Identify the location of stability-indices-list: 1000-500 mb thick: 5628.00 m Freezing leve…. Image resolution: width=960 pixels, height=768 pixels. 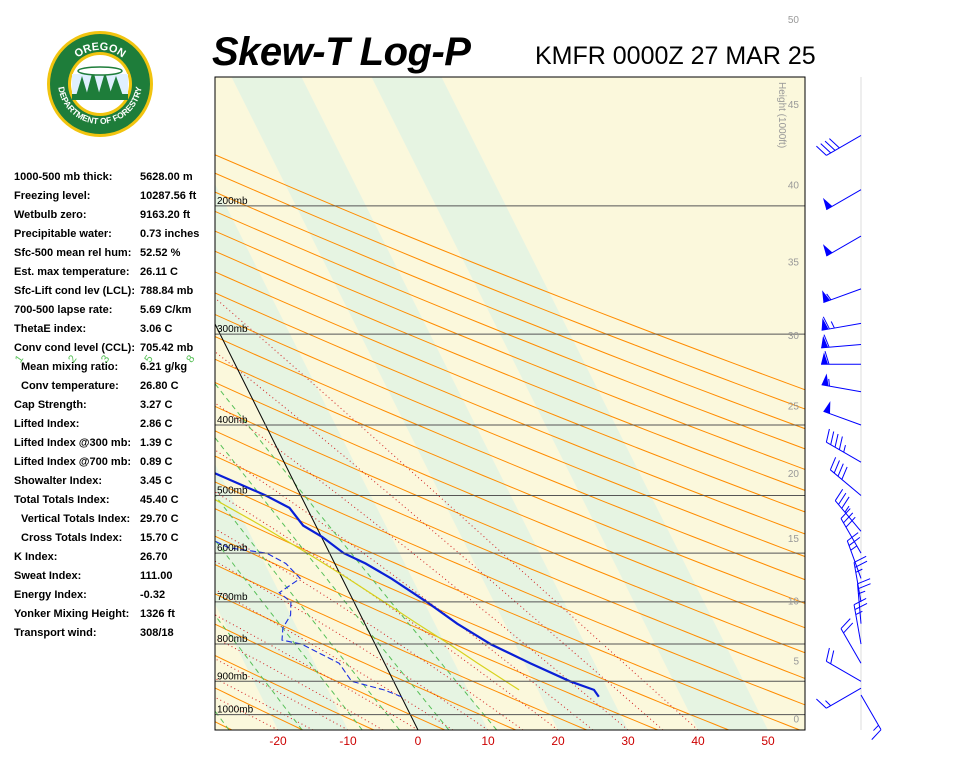
(111, 405).